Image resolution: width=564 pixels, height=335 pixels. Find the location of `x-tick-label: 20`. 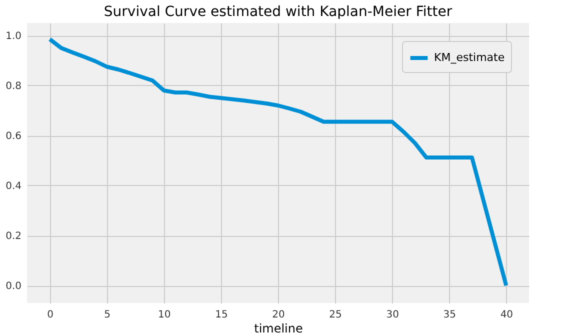

x-tick-label: 20 is located at coordinates (278, 315).